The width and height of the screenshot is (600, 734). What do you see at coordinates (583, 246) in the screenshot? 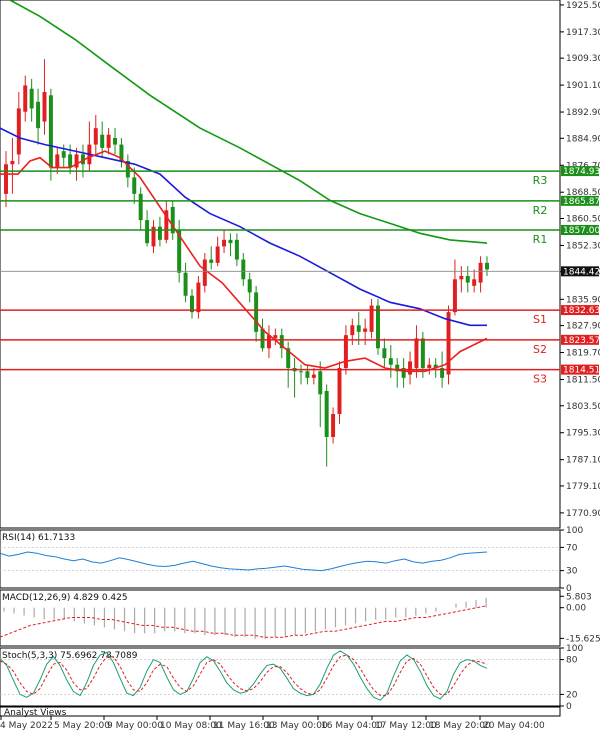
I see `price-tick-label: 1852.30` at bounding box center [583, 246].